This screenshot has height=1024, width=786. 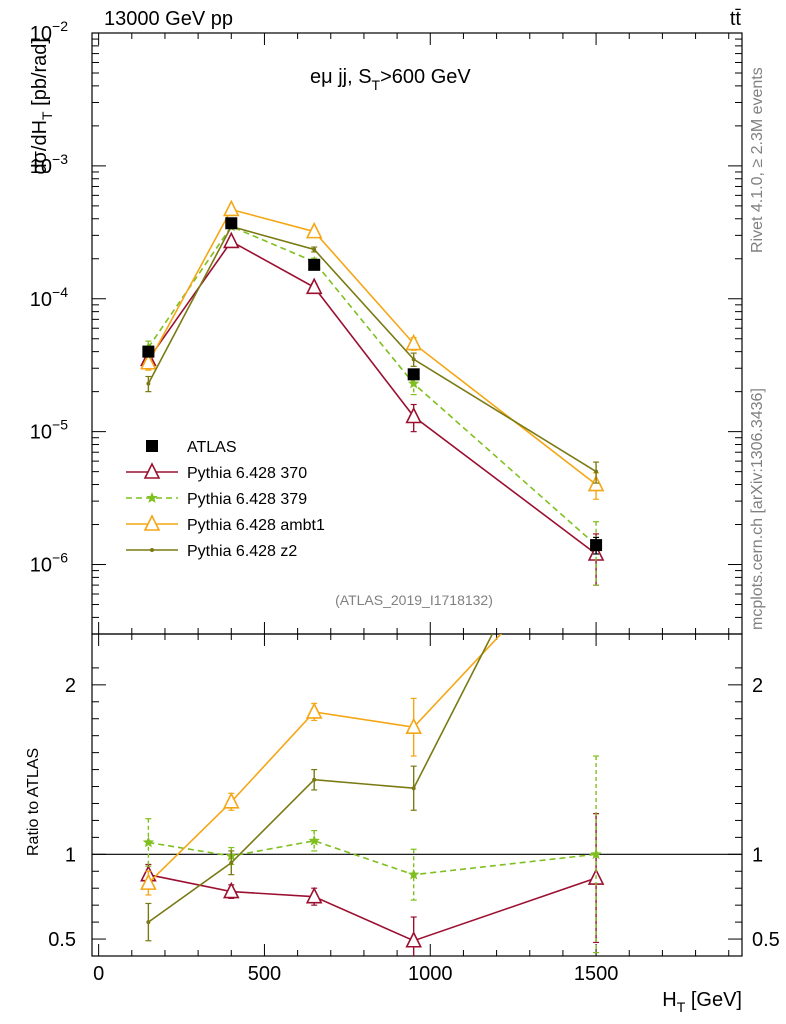 I want to click on x-tick-label: 0, so click(x=98, y=974).